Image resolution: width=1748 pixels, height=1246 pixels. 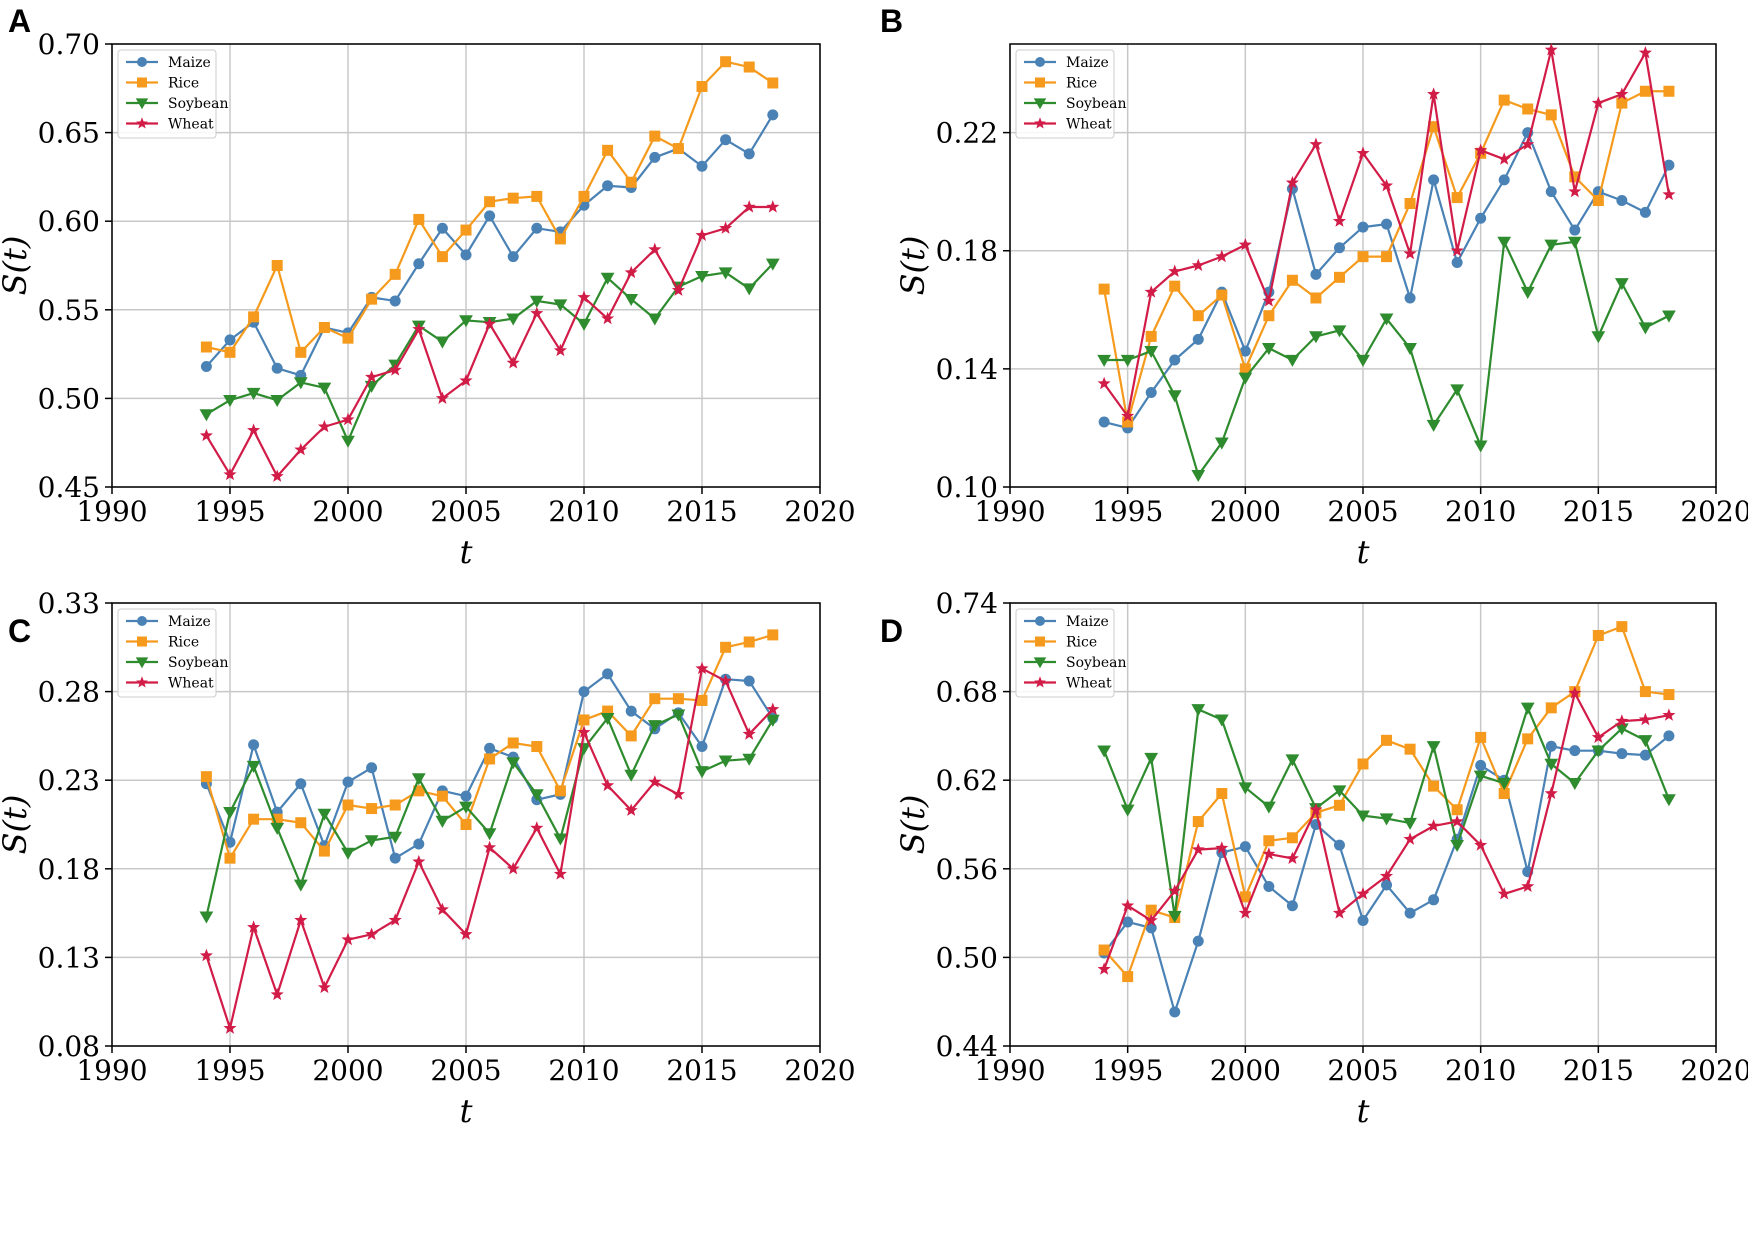 What do you see at coordinates (19, 21) in the screenshot?
I see `panel-label-a: A` at bounding box center [19, 21].